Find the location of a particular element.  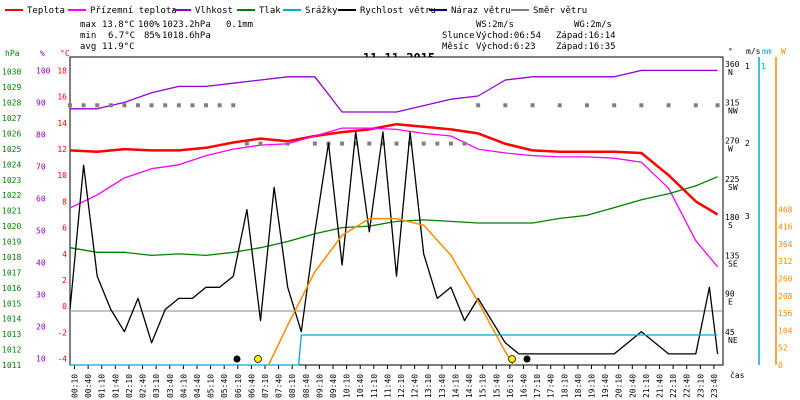

tick-hpa: 1012 is located at coordinates (11, 350).